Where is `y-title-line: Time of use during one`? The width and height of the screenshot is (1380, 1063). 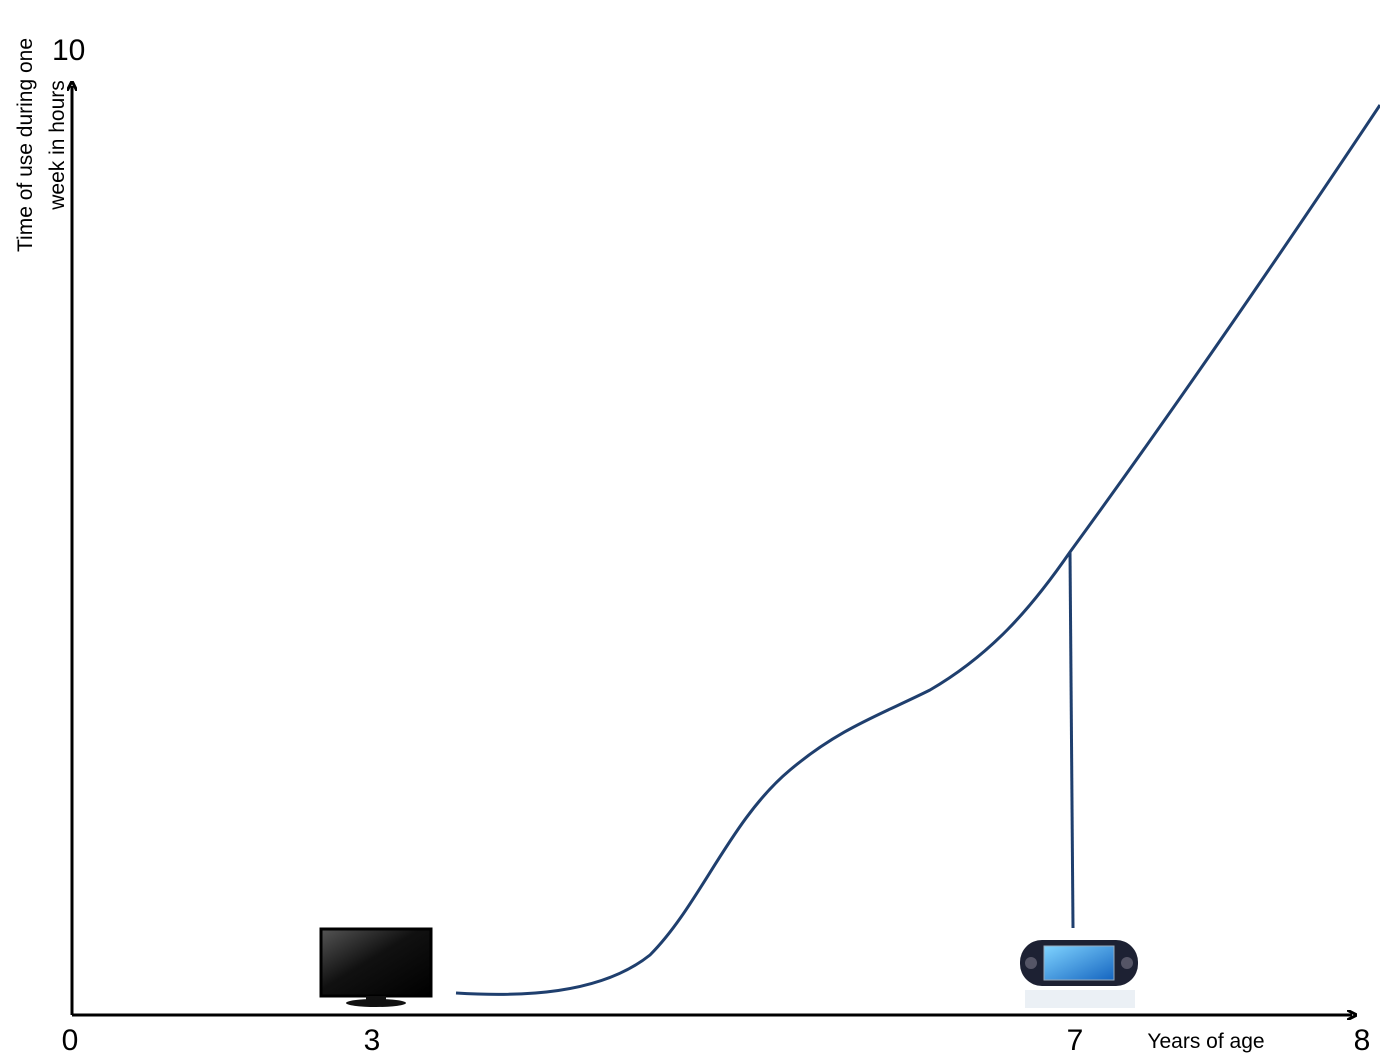 y-title-line: Time of use during one is located at coordinates (25, 145).